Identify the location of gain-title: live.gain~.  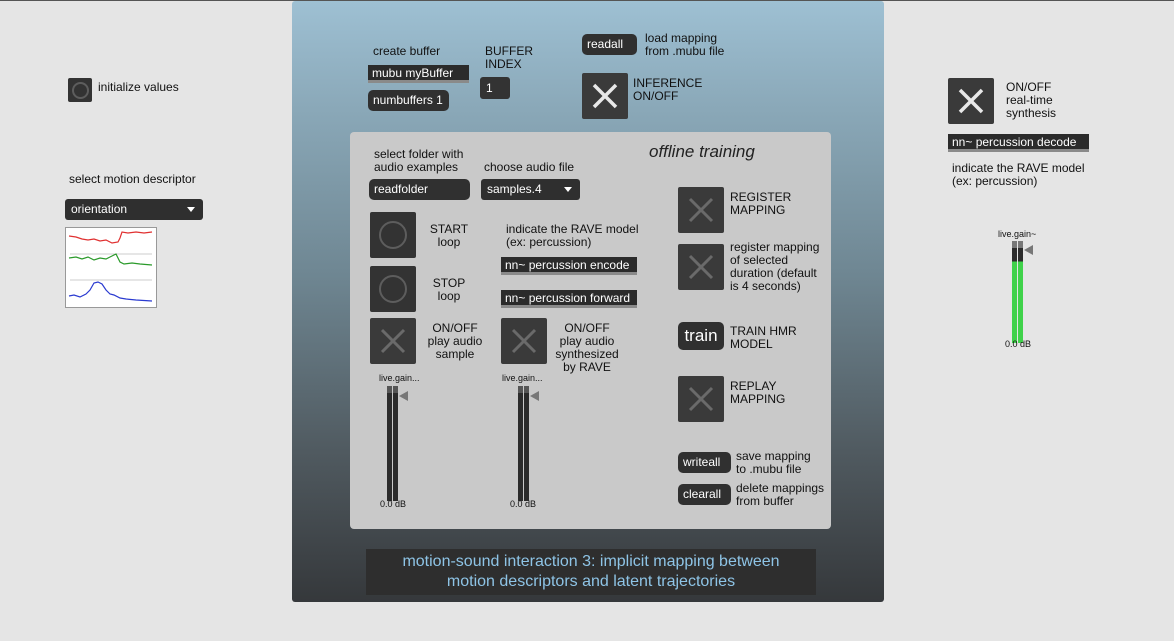
(1017, 234).